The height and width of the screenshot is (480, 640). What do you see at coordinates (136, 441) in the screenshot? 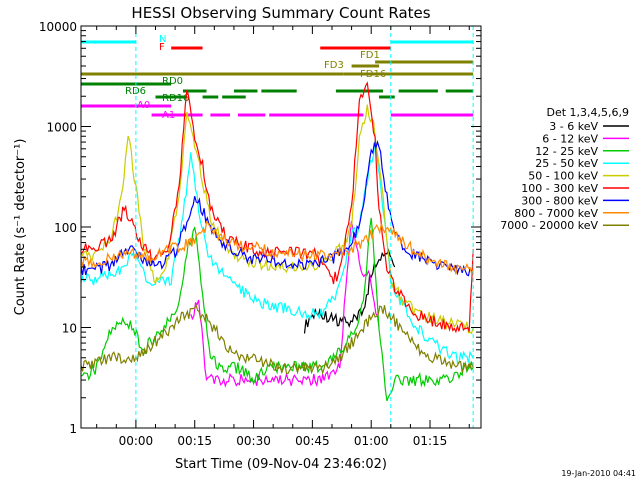
I see `x-tick-label: 00:00` at bounding box center [136, 441].